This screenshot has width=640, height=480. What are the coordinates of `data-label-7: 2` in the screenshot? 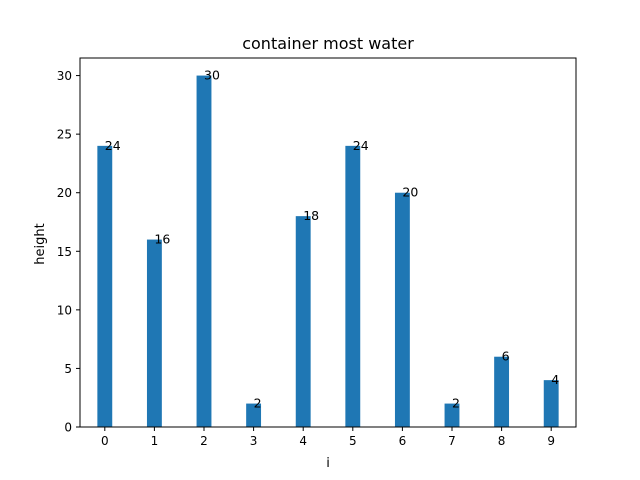 It's located at (456, 403).